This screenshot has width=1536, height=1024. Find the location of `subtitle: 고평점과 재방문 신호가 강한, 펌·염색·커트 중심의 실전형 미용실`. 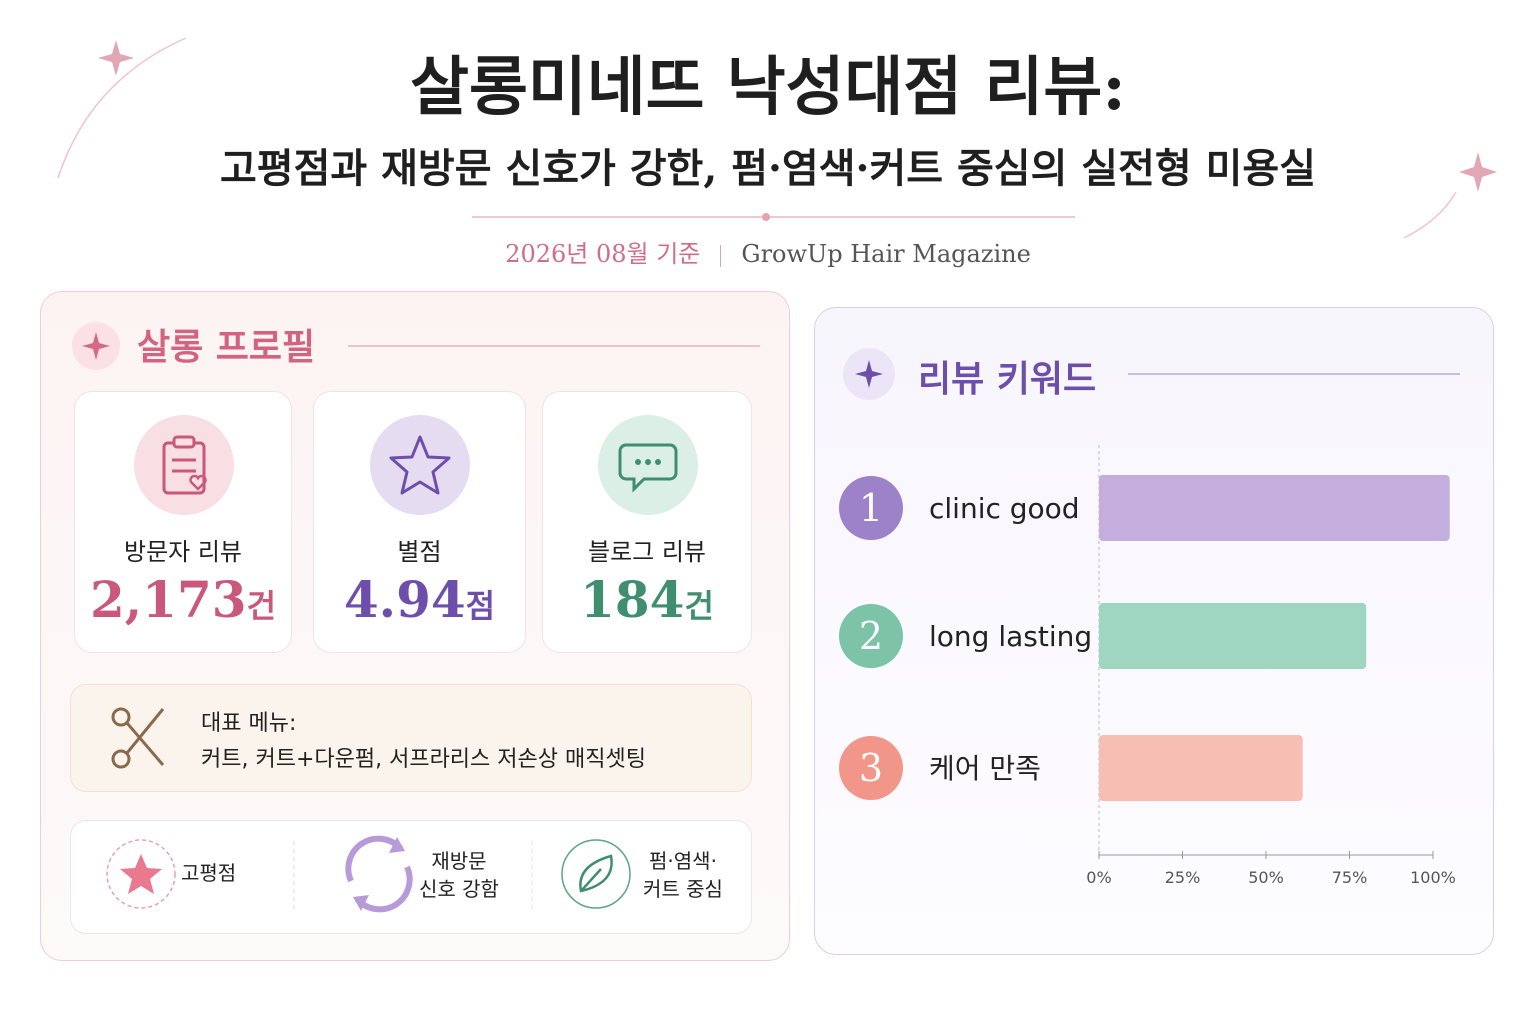

subtitle: 고평점과 재방문 신호가 강한, 펌·염색·커트 중심의 실전형 미용실 is located at coordinates (768, 168).